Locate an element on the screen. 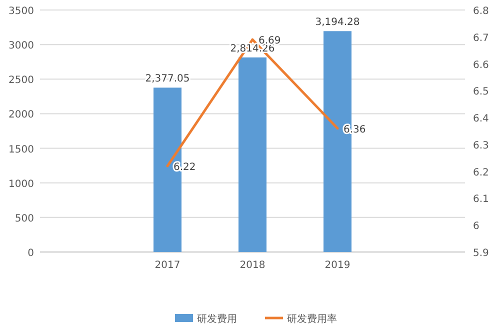  y-tick-label: 1500 is located at coordinates (21, 150).